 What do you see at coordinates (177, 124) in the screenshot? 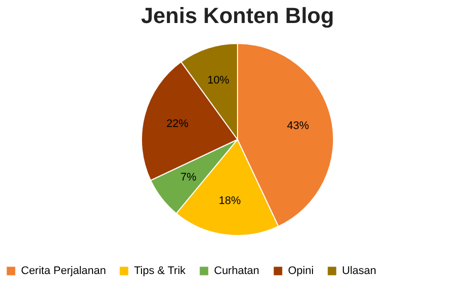
I see `data-label: 22%` at bounding box center [177, 124].